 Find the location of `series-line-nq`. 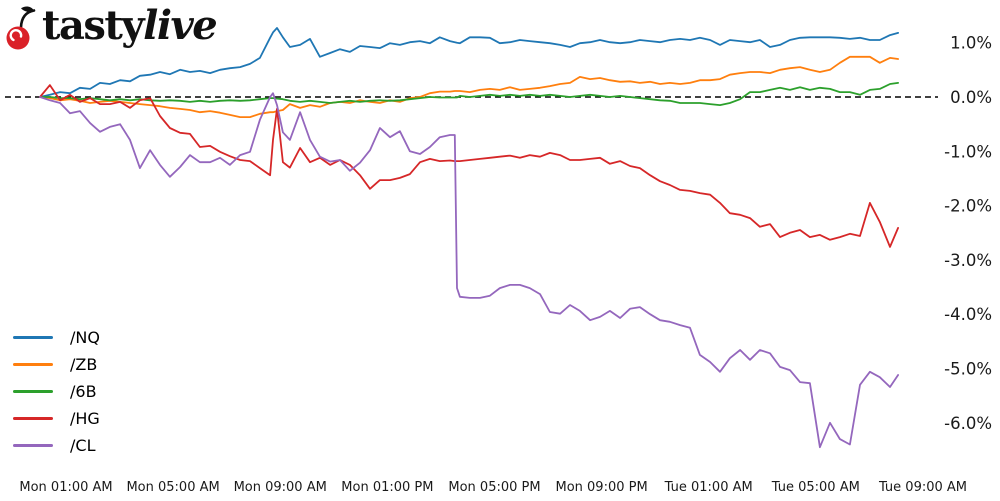

series-line-nq is located at coordinates (469, 62).